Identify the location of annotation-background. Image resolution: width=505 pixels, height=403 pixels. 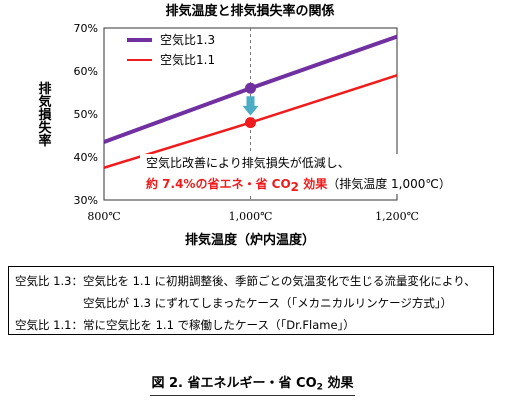
(308, 174).